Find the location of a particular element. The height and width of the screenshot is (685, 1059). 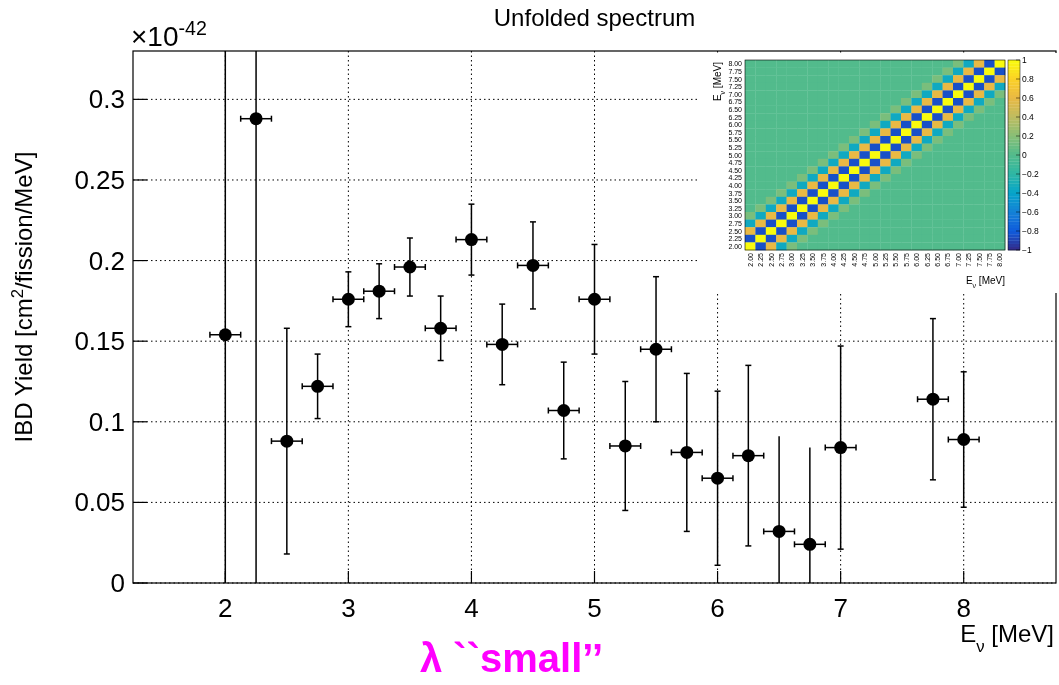

x-tick-label: 3 is located at coordinates (348, 608).